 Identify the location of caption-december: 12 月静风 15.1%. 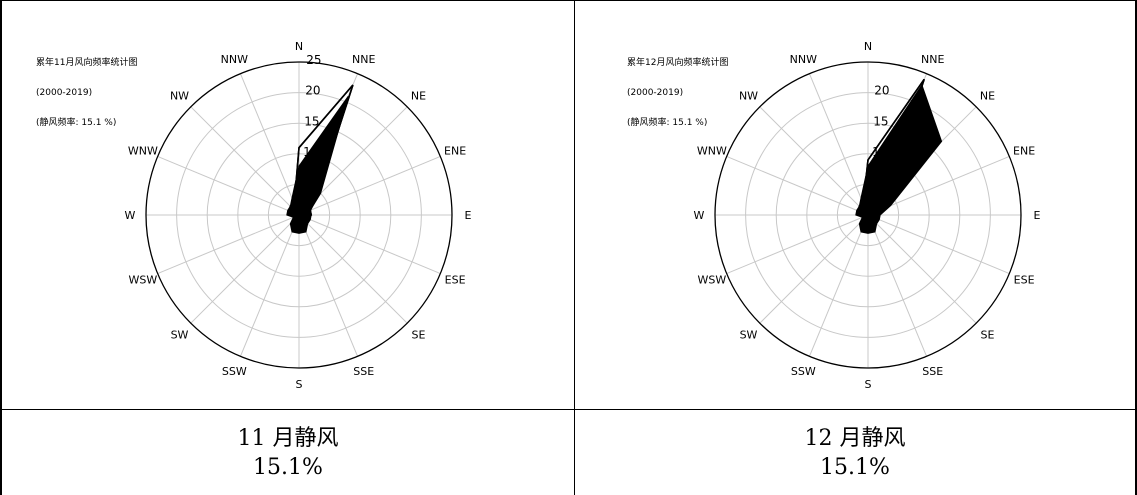
(855, 452).